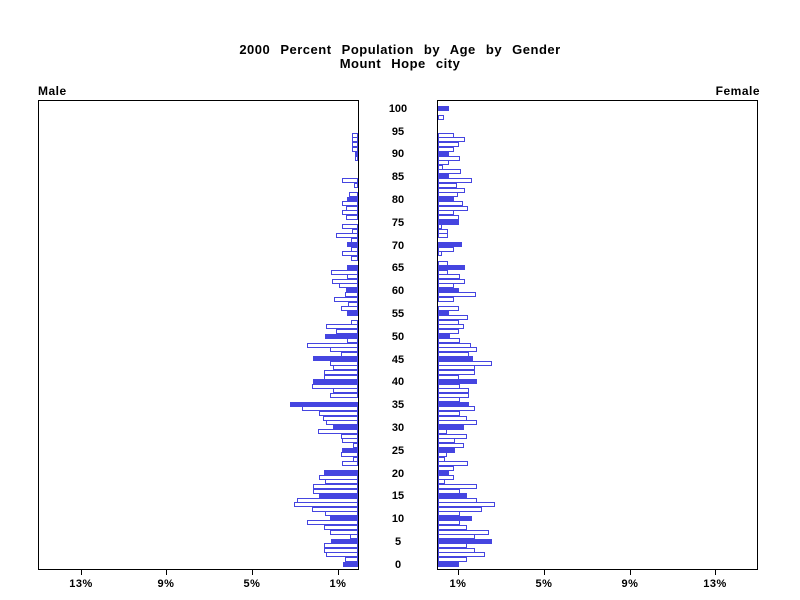  Describe the element at coordinates (398, 200) in the screenshot. I see `age-tick-label-80: 80` at that location.